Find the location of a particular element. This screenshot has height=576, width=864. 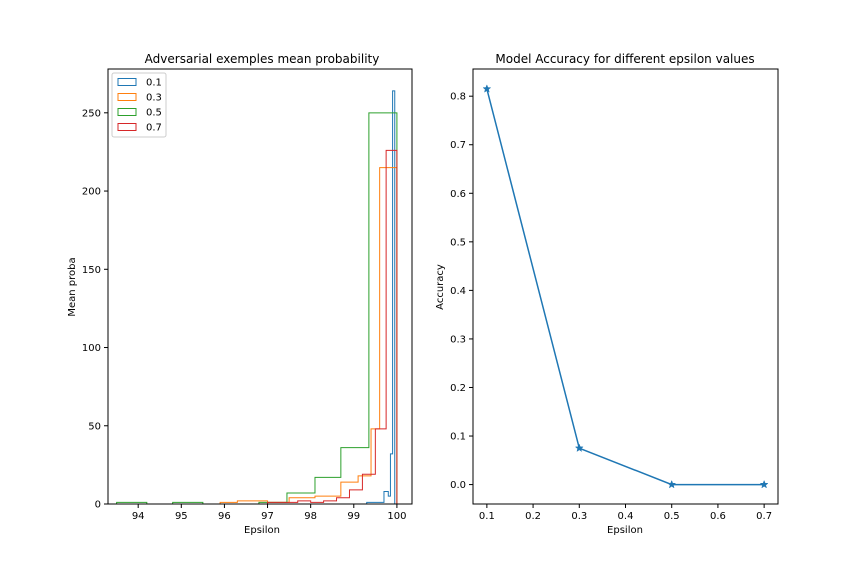

accuracy-y-tick-label: 0.4 is located at coordinates (458, 291).